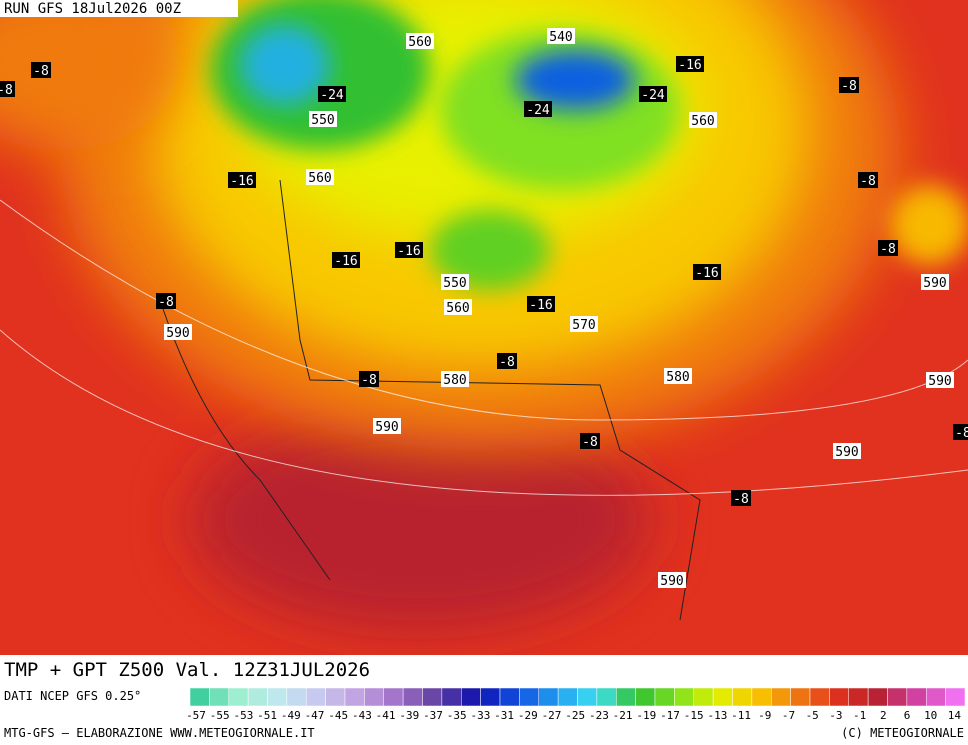 This screenshot has width=968, height=745. What do you see at coordinates (812, 715) in the screenshot?
I see `colorbar-label: -5` at bounding box center [812, 715].